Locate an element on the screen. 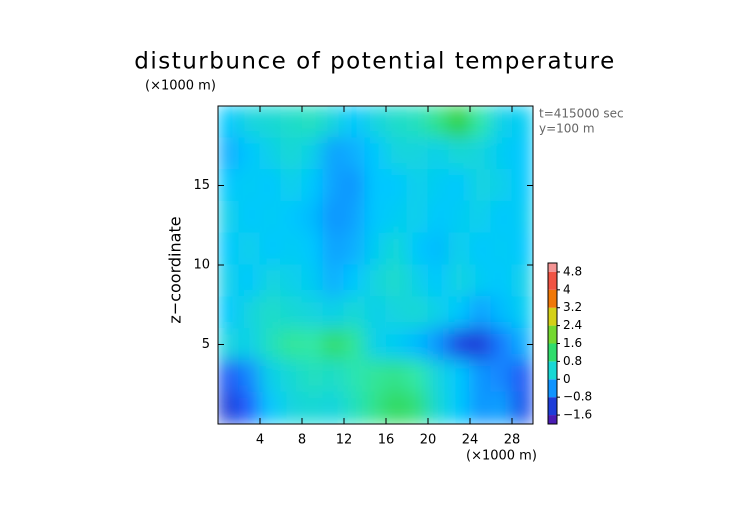 The width and height of the screenshot is (752, 532). colorbar-tick-label: 4 is located at coordinates (567, 289).